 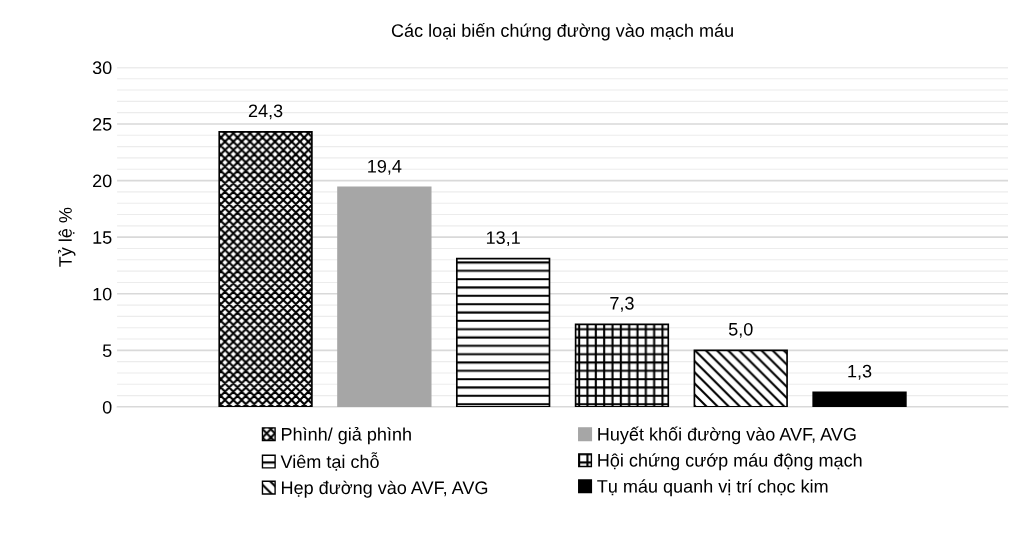 I want to click on data-label: 5,0, so click(x=740, y=330).